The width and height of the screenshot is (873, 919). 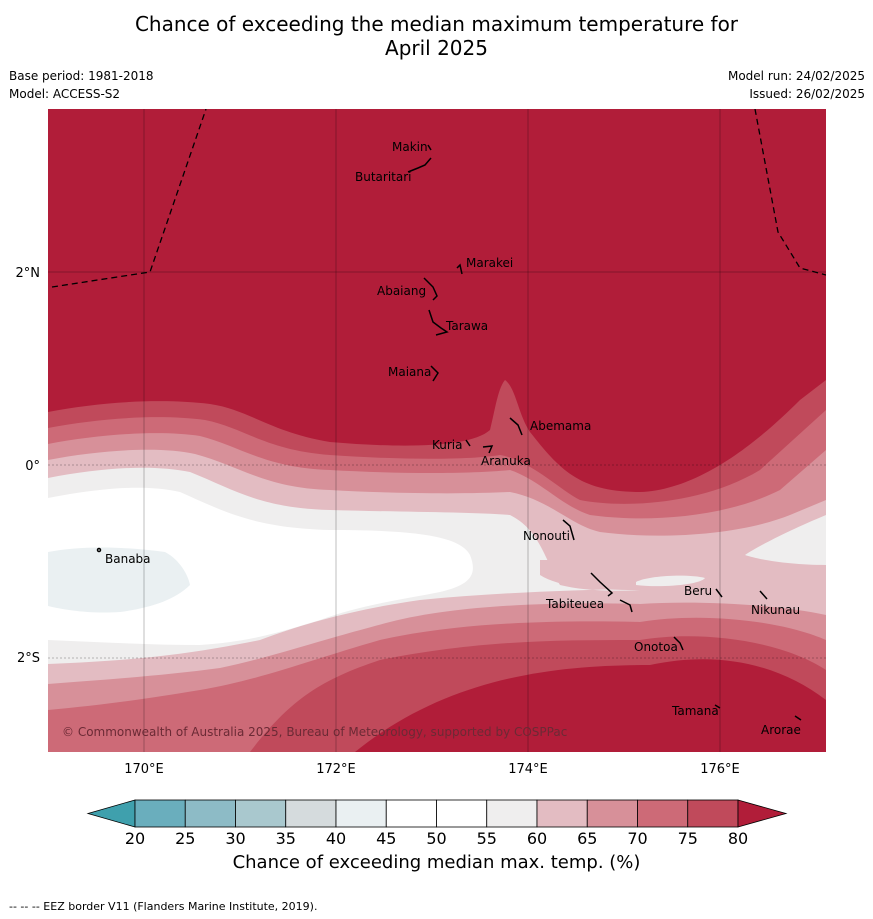 I want to click on island-label-nikunau: Nikunau, so click(x=775, y=610).